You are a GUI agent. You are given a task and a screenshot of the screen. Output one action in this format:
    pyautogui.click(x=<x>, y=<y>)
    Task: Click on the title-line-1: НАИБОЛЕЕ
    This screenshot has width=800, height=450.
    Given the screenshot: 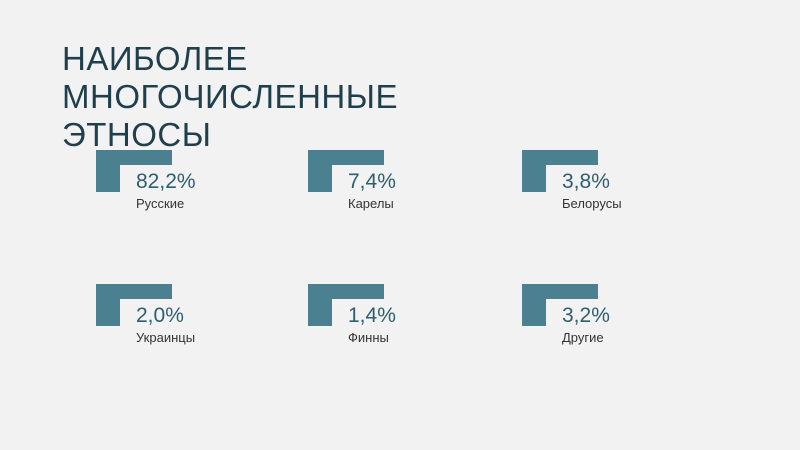 What is the action you would take?
    pyautogui.click(x=155, y=58)
    